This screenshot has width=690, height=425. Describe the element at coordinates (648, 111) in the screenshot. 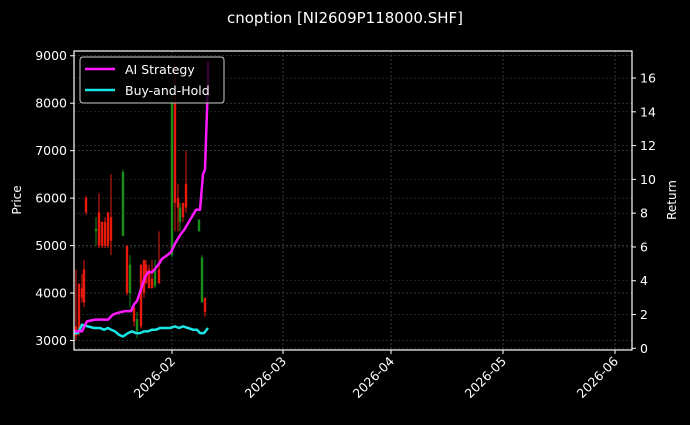

I see `right-tick-label: 14` at that location.